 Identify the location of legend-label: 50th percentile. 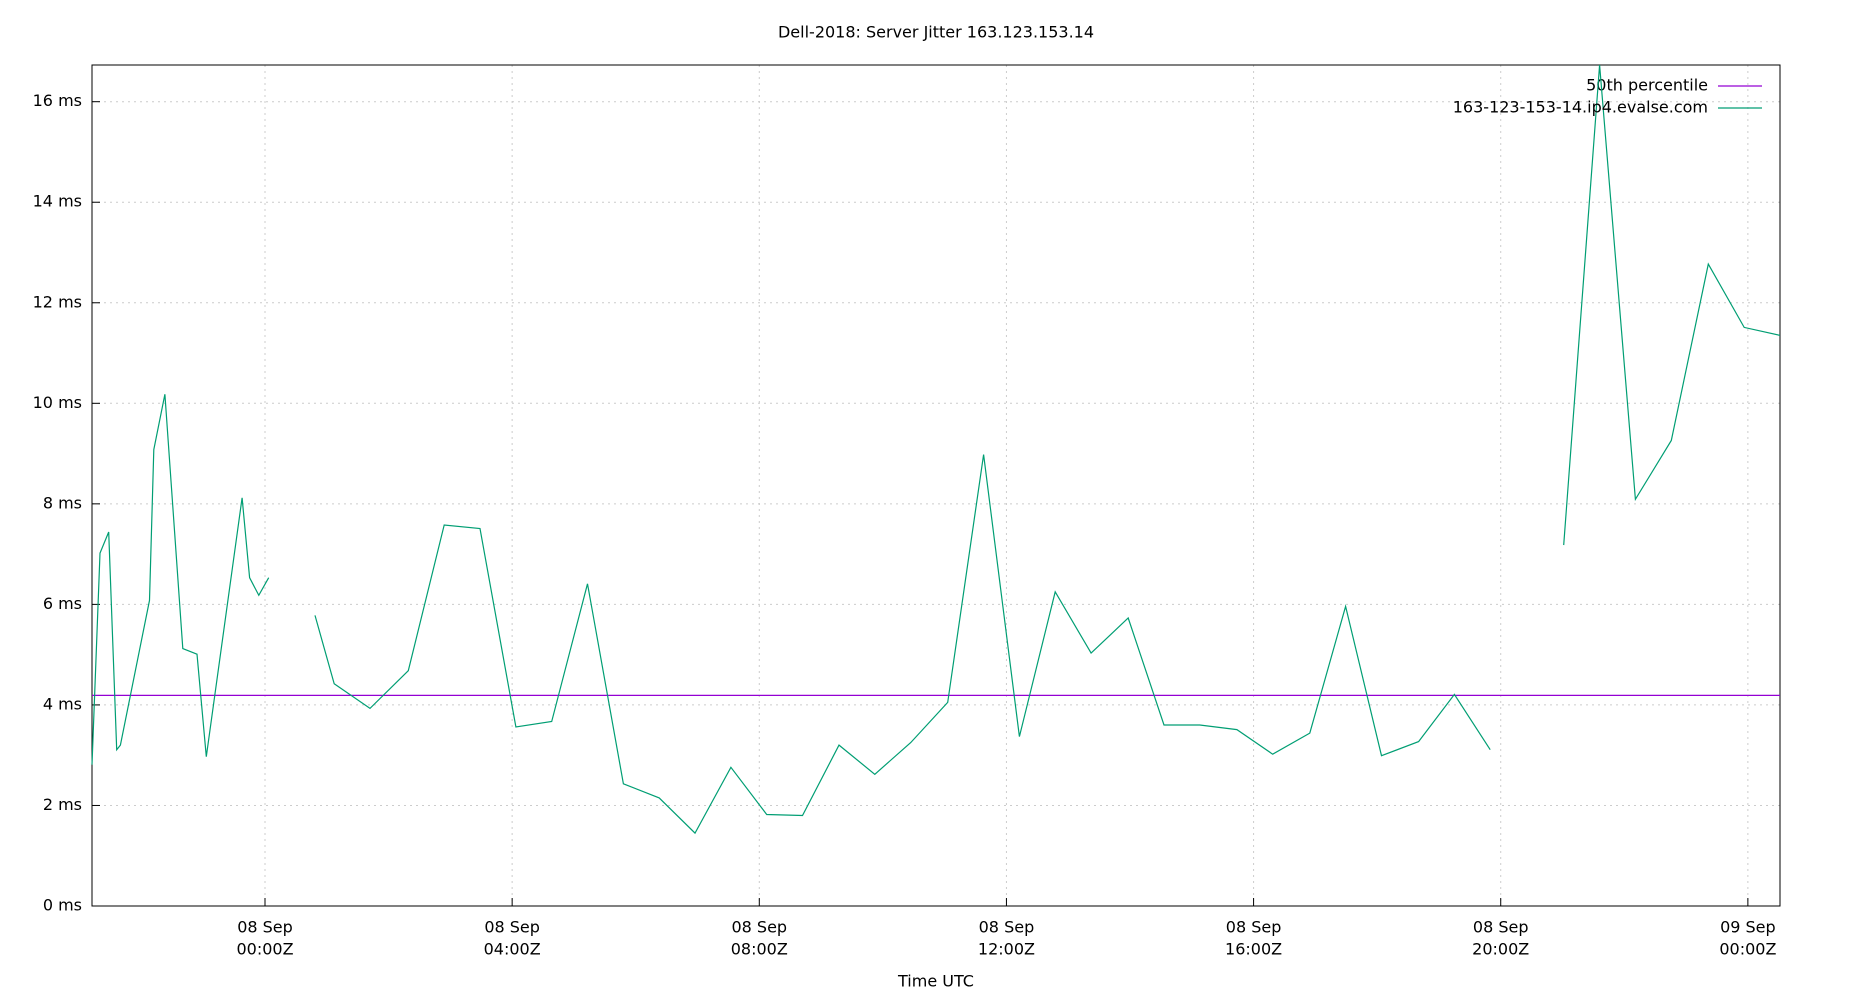
(1647, 85).